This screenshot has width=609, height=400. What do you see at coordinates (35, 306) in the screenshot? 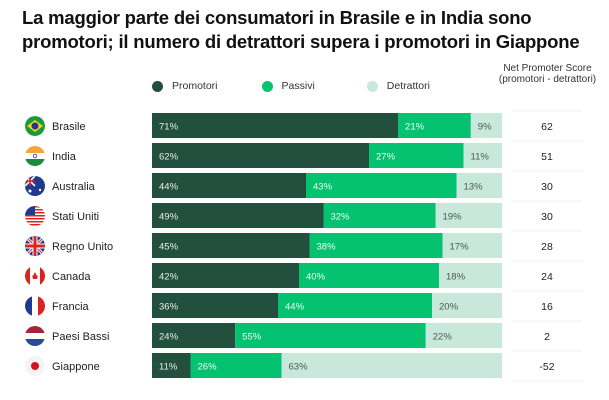
I see `flag-fr-icon` at bounding box center [35, 306].